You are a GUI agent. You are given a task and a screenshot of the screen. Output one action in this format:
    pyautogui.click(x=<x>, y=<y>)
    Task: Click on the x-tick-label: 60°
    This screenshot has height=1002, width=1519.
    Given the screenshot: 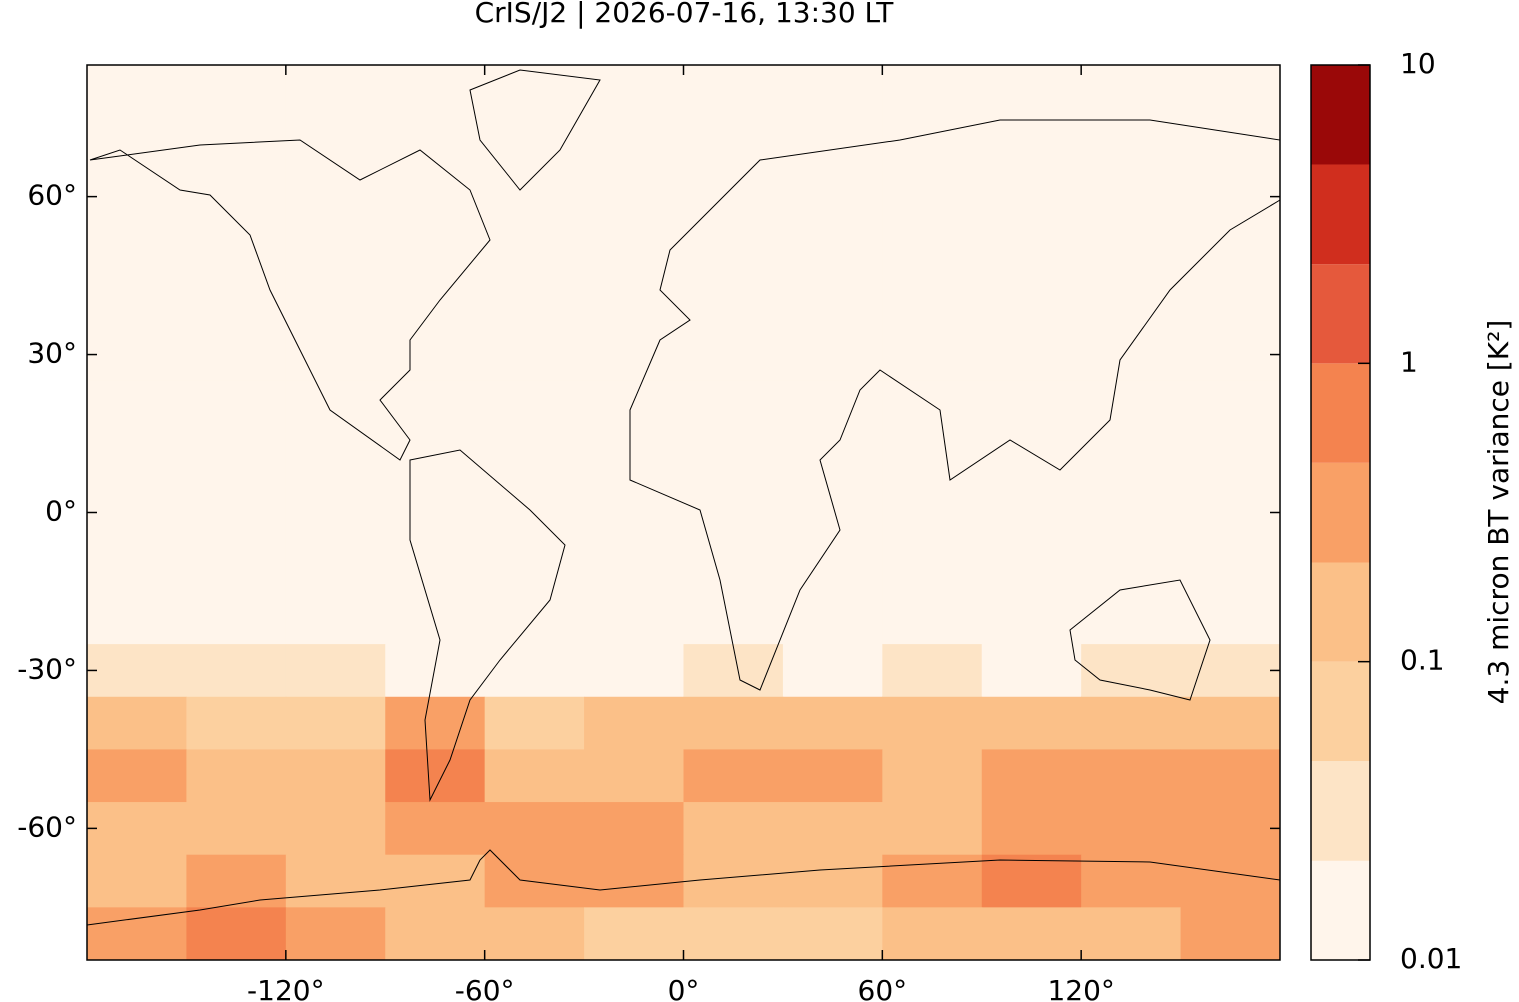 What is the action you would take?
    pyautogui.click(x=883, y=988)
    